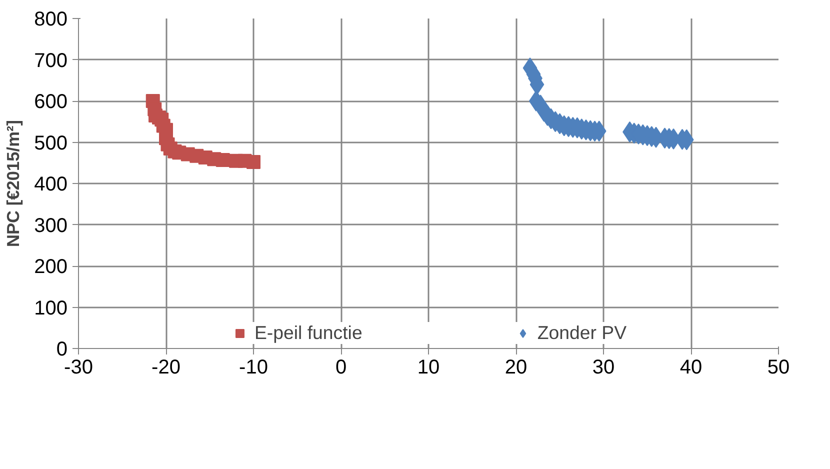 Image resolution: width=830 pixels, height=469 pixels. What do you see at coordinates (51, 61) in the screenshot?
I see `y-tick-label: 700` at bounding box center [51, 61].